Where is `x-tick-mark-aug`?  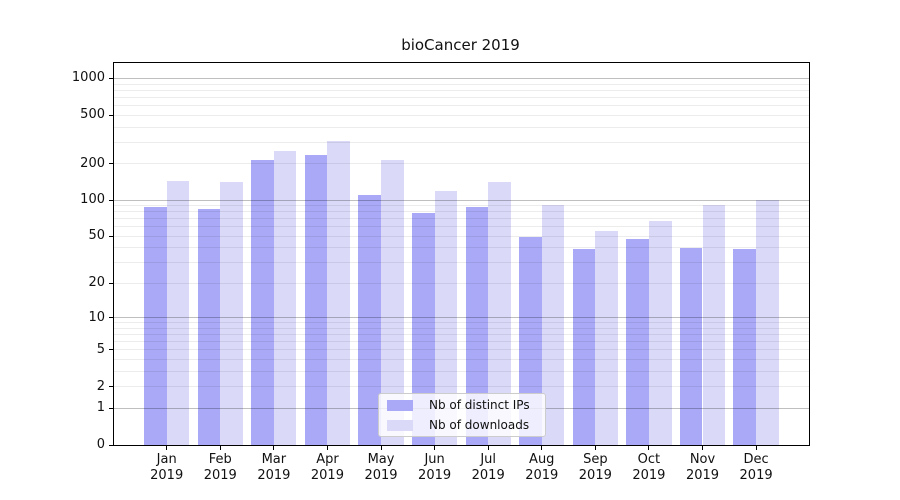
x-tick-mark-aug is located at coordinates (542, 447).